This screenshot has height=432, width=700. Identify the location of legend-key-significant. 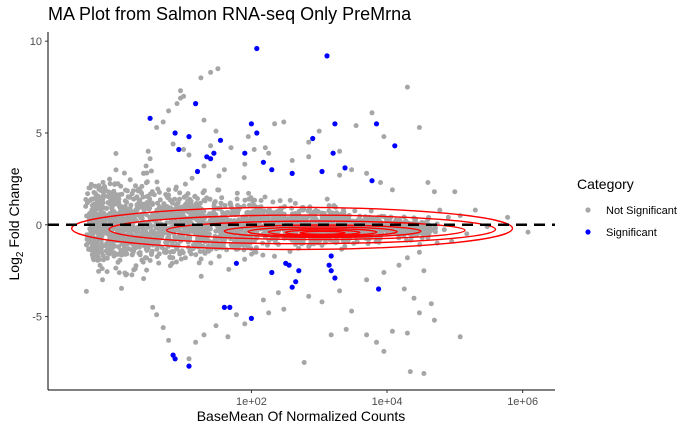
(588, 232).